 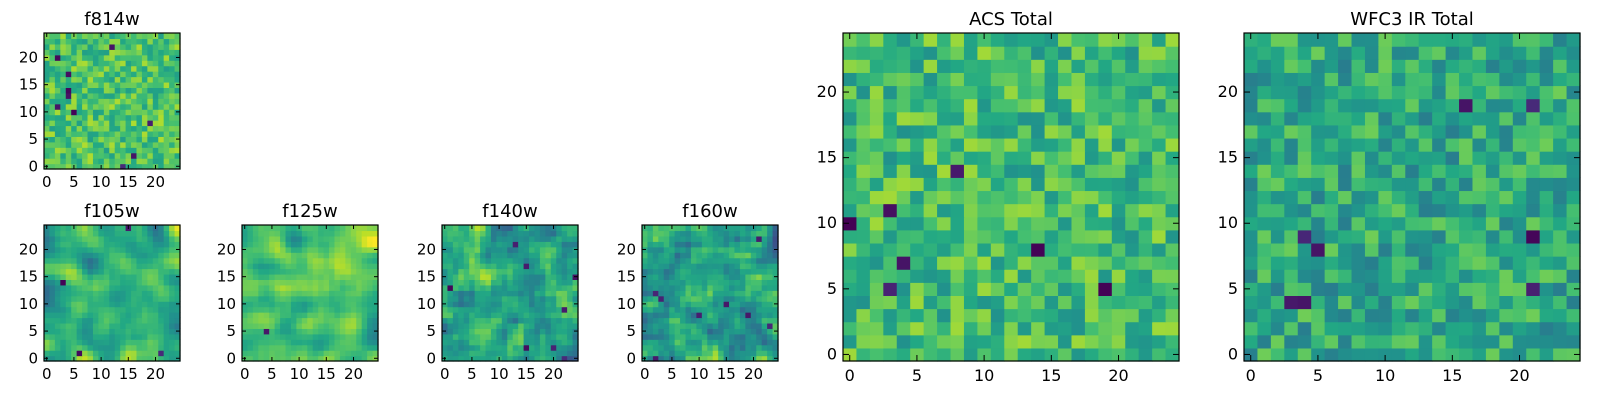 What do you see at coordinates (1411, 19) in the screenshot?
I see `chart-title: WFC3 IR Total` at bounding box center [1411, 19].